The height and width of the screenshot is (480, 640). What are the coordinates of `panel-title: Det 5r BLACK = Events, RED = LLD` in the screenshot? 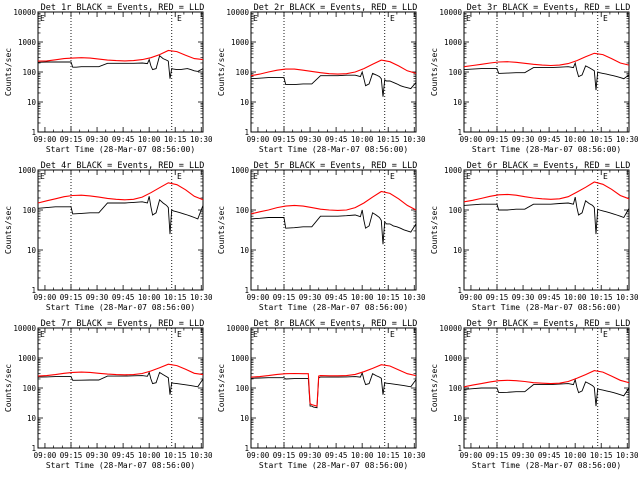 It's located at (336, 166).